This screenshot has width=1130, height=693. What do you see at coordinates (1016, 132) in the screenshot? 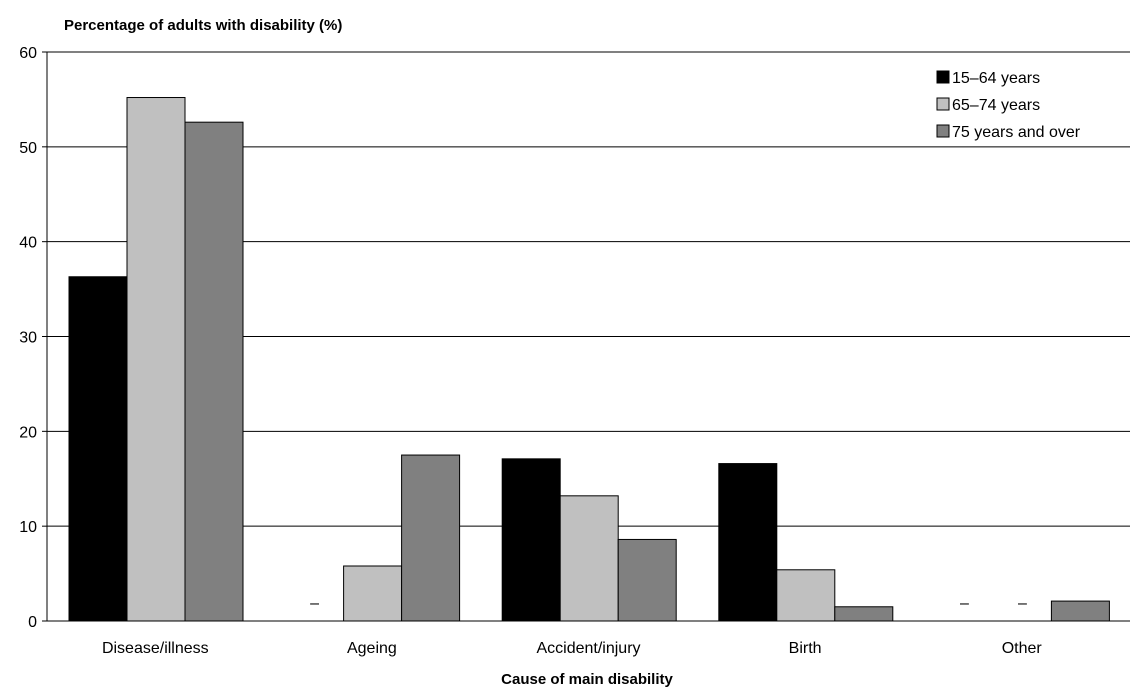
I see `legend-label: 75 years and over` at bounding box center [1016, 132].